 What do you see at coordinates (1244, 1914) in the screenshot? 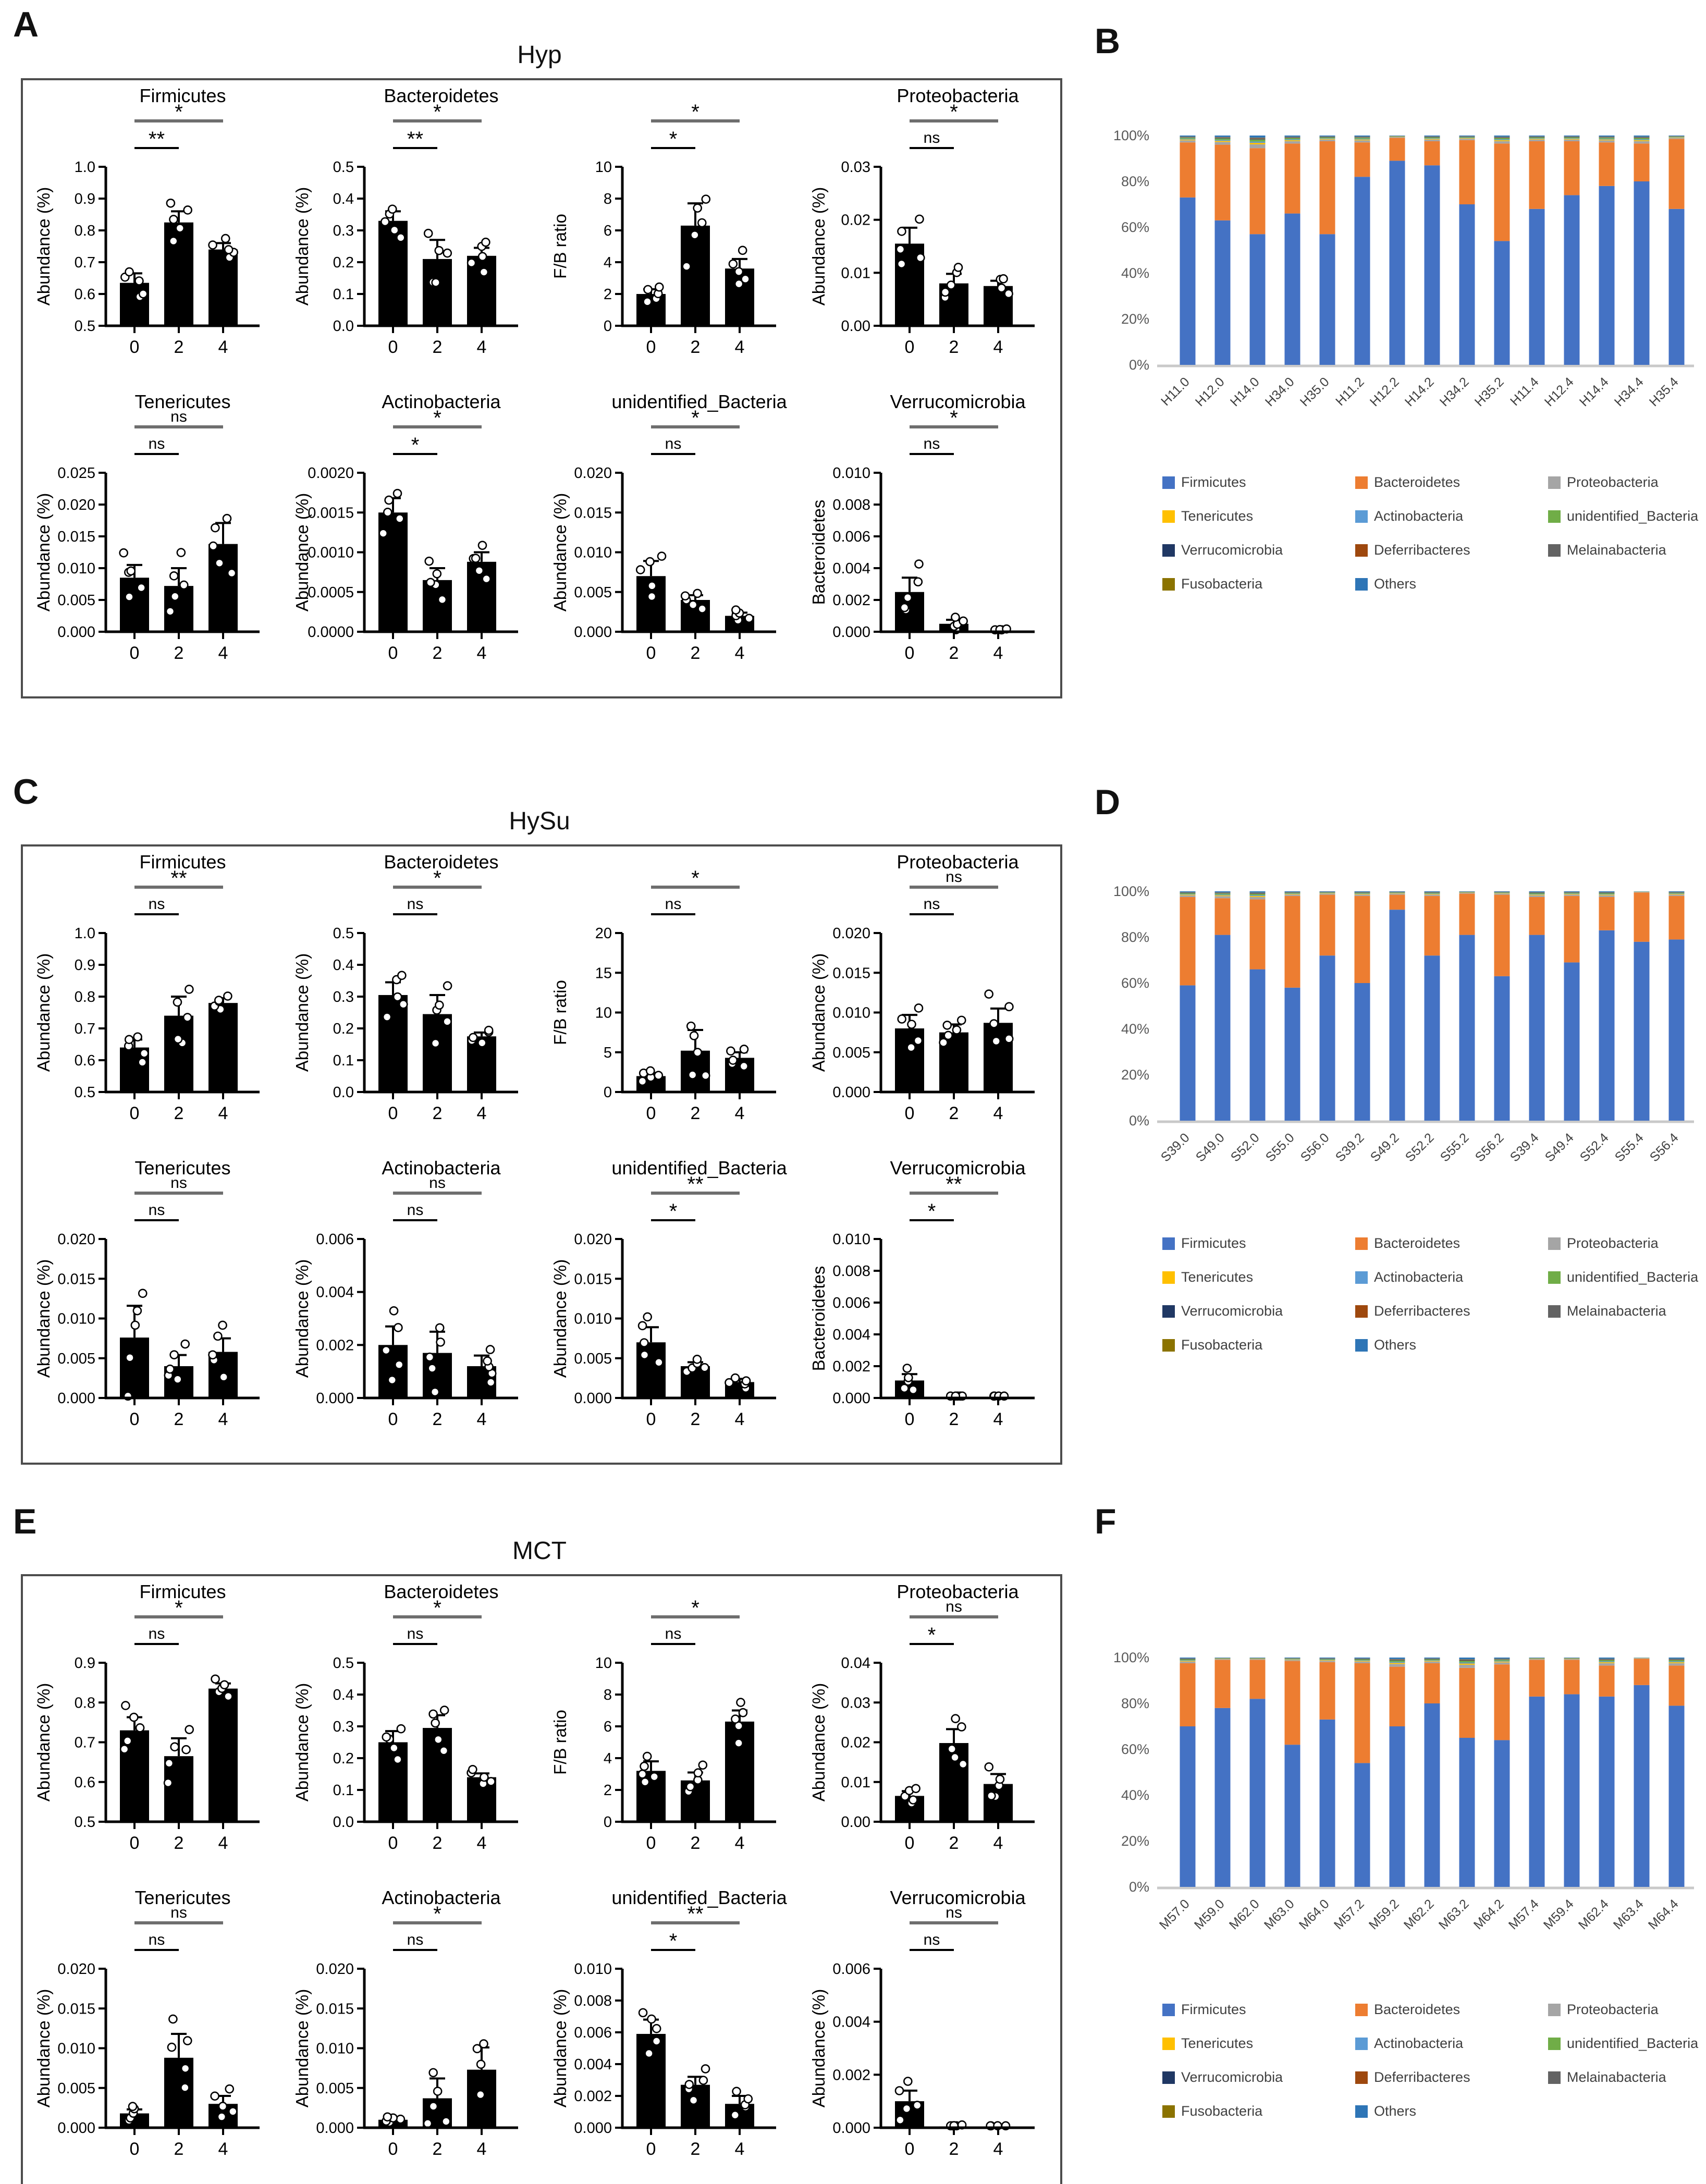
I see `stack-x-label: M62.0` at bounding box center [1244, 1914].